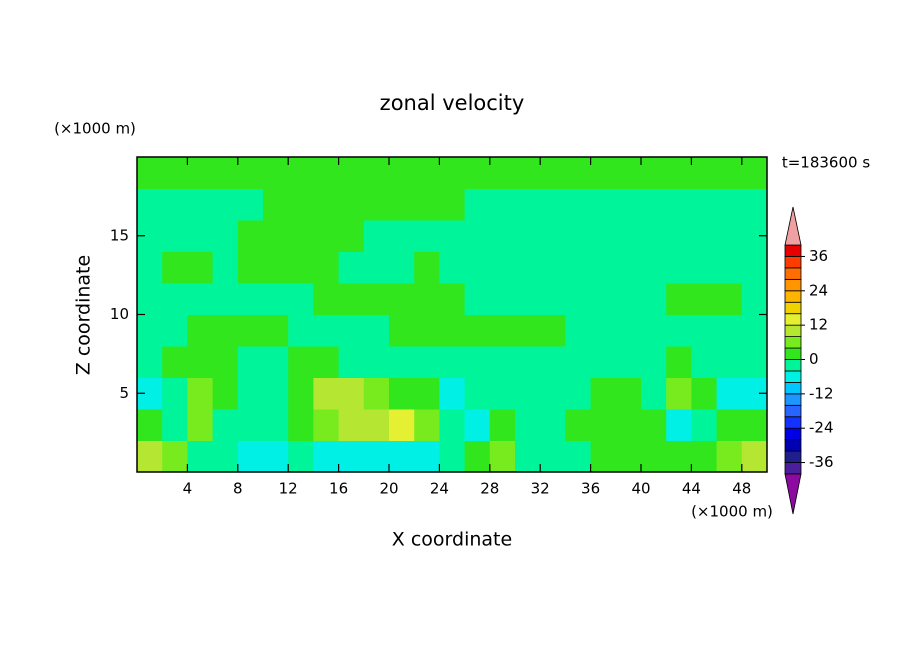 This screenshot has height=654, width=904. Describe the element at coordinates (821, 393) in the screenshot. I see `colorbar-tick-label: -12` at that location.